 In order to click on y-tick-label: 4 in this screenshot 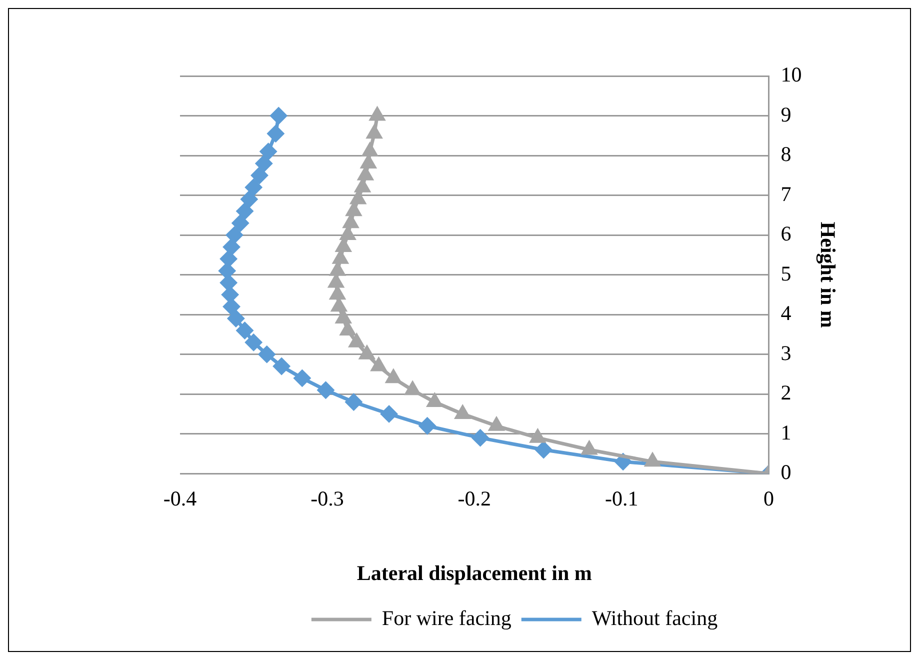, I will do `click(786, 313)`.